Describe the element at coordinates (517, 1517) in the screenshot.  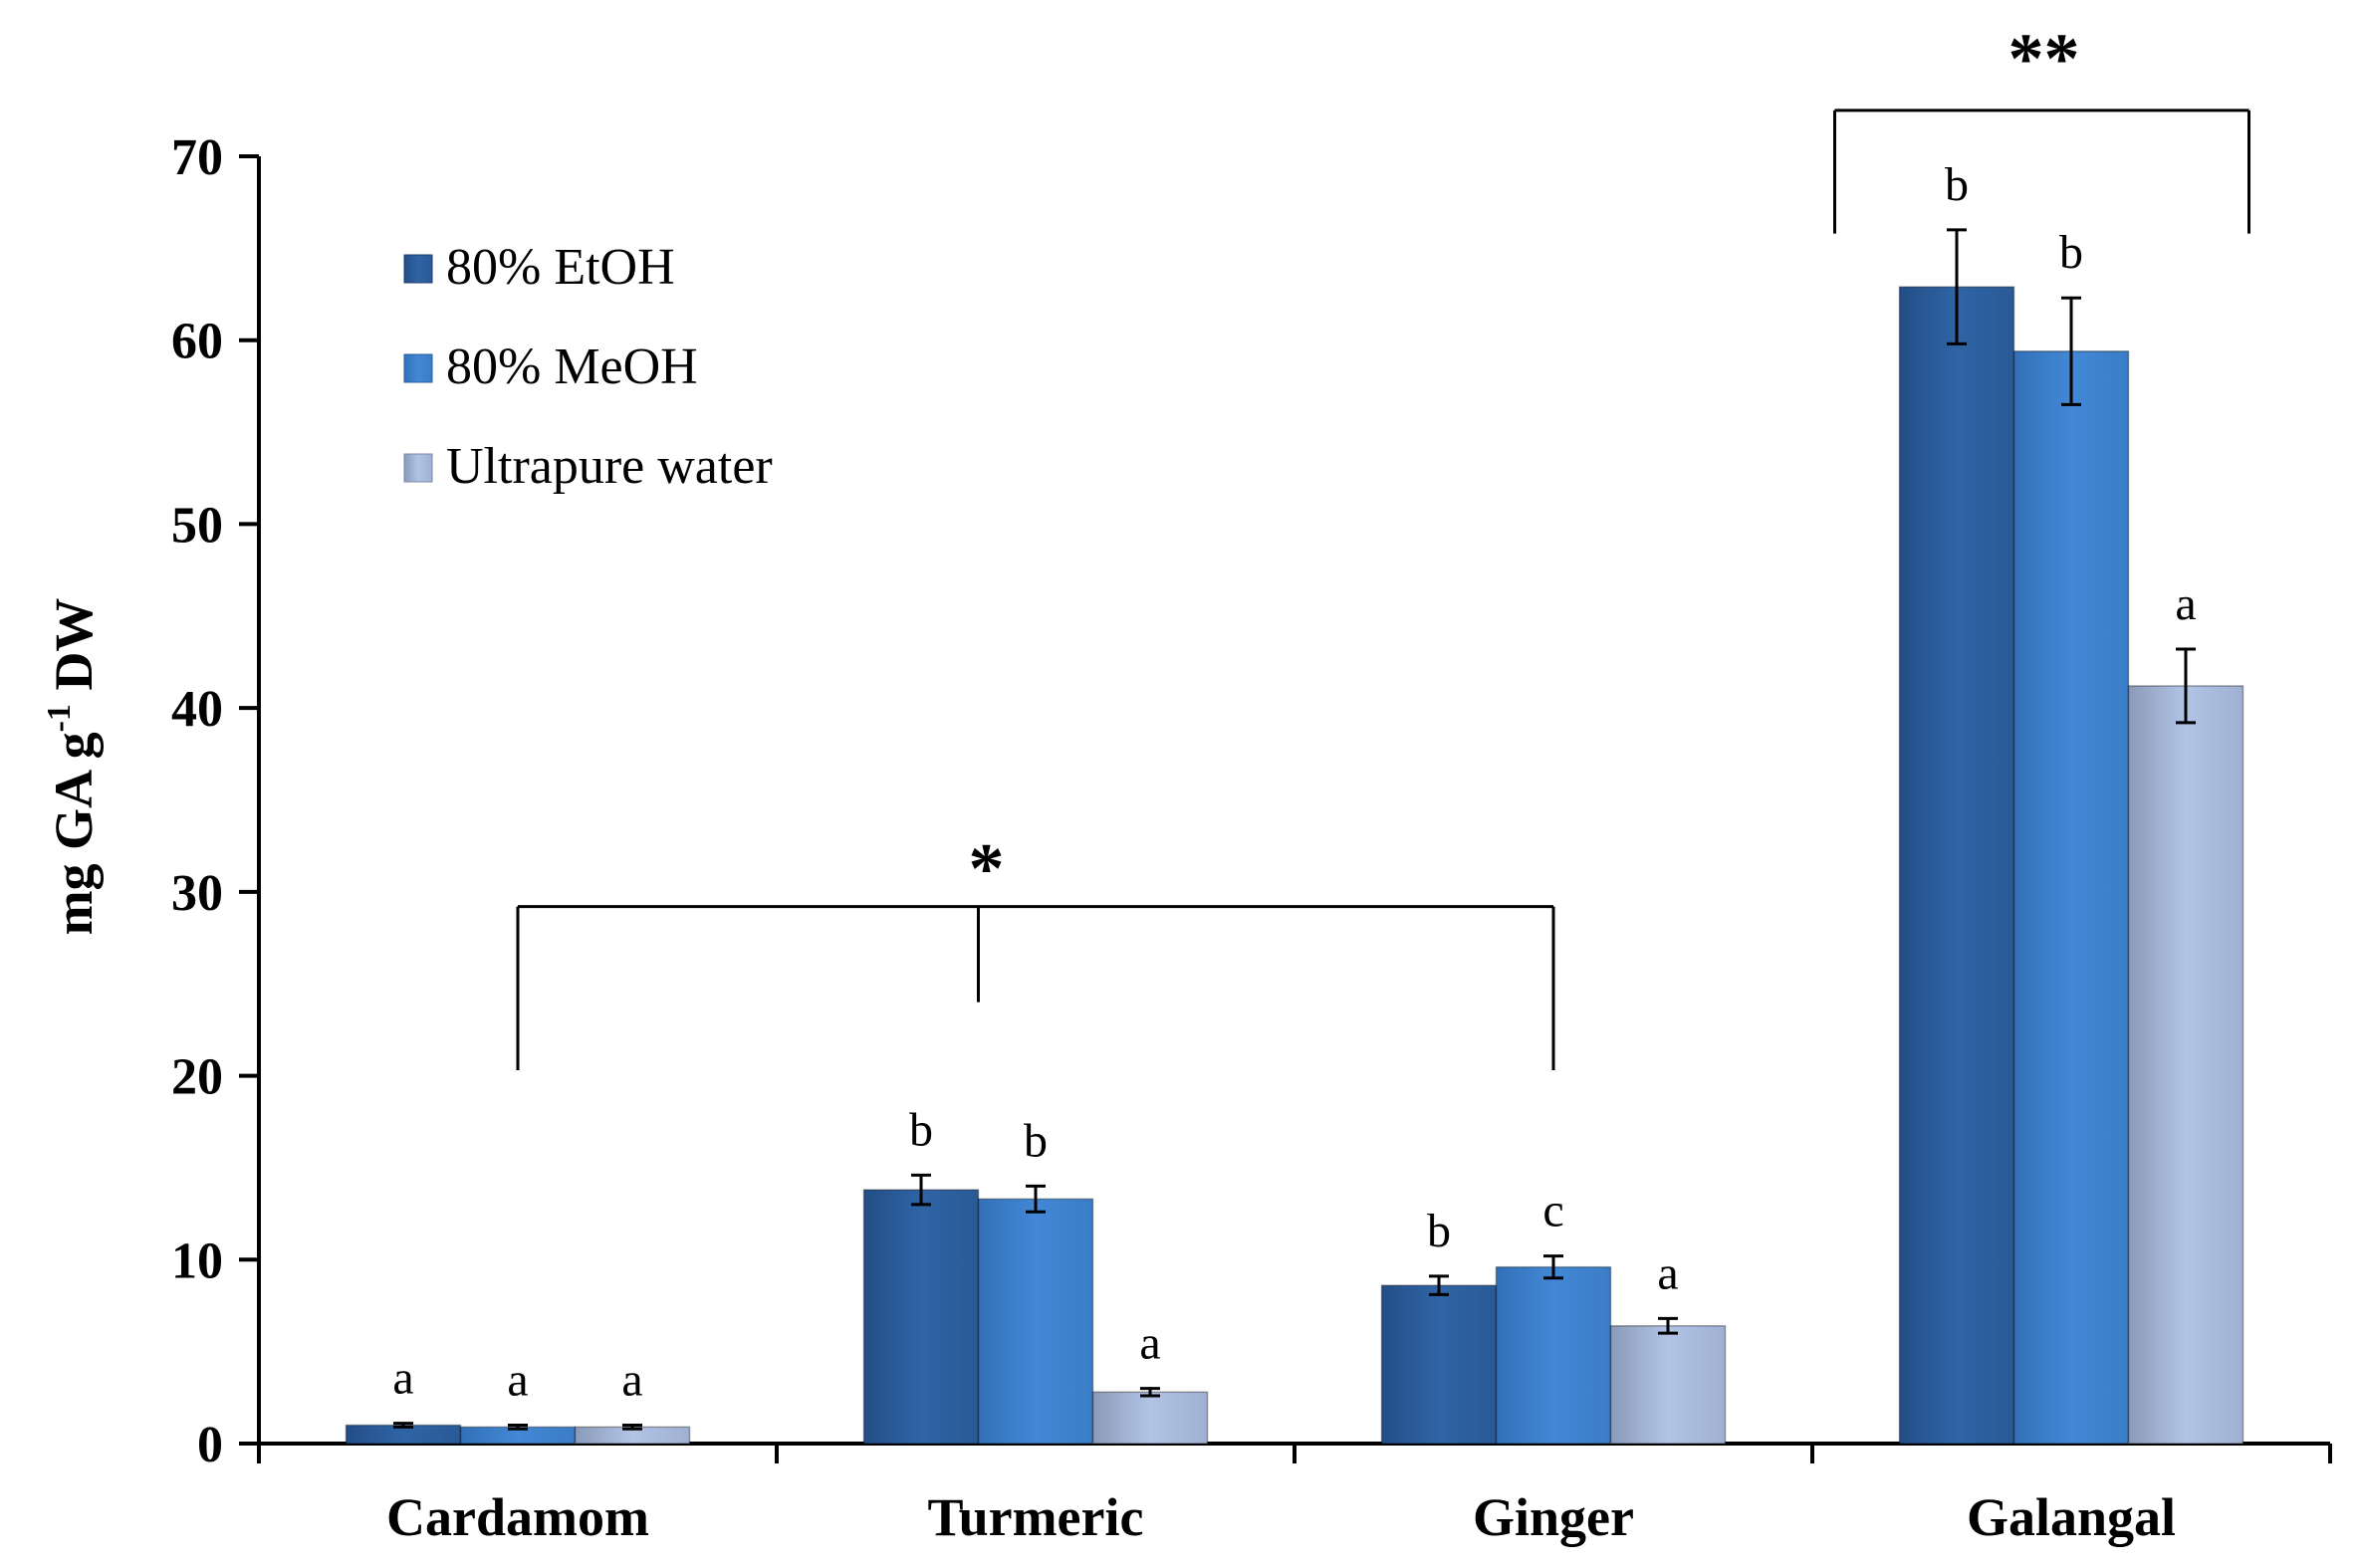
I see `category-label: Cardamom` at that location.